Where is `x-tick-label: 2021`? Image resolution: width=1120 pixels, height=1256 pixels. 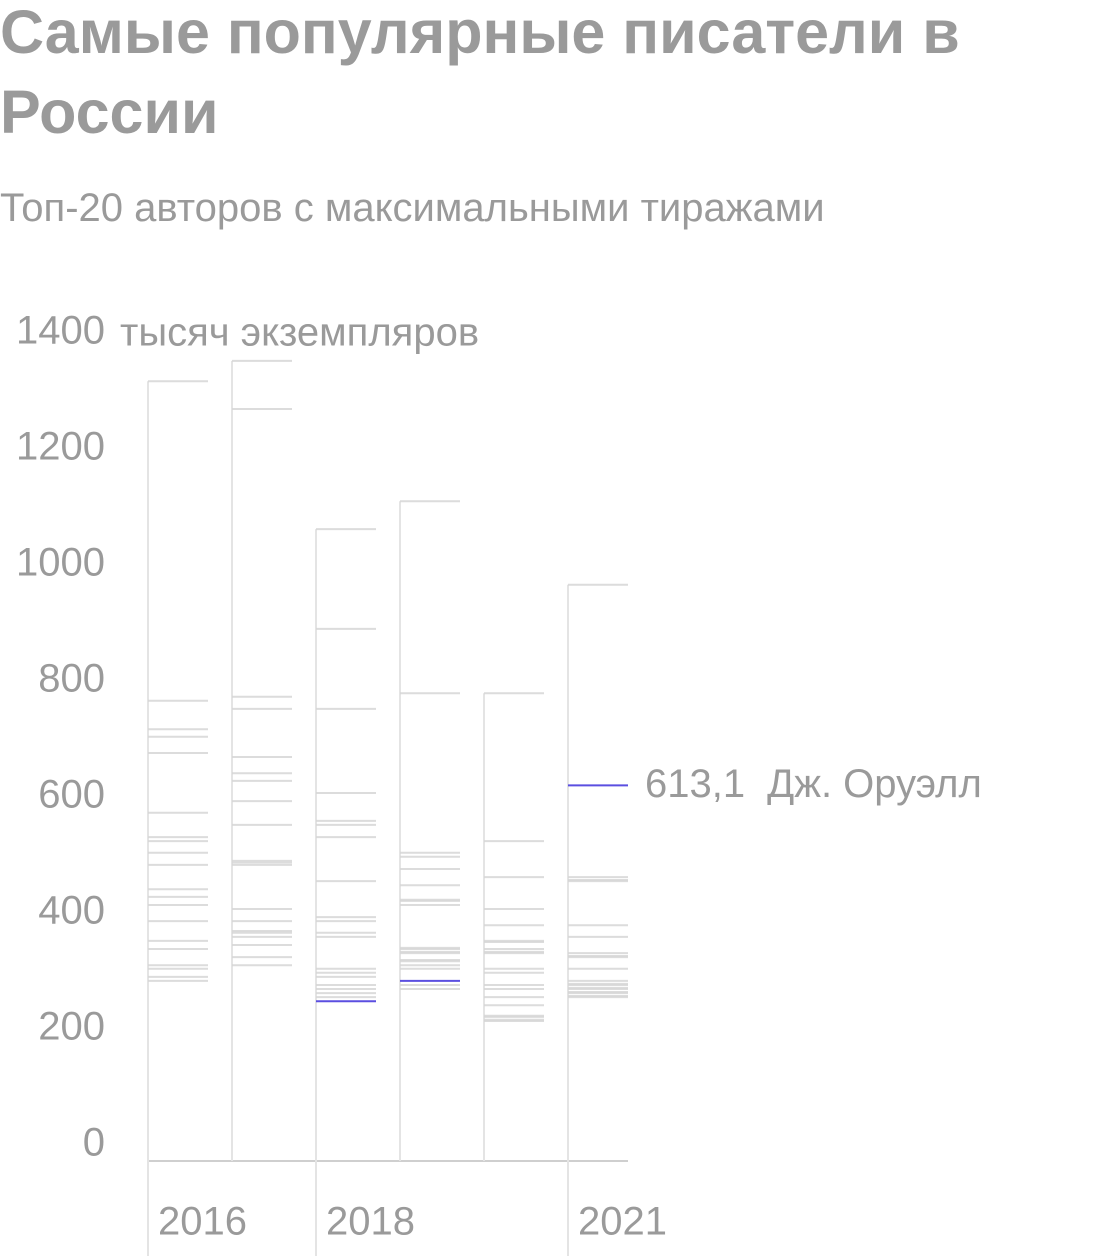
x-tick-label: 2021 is located at coordinates (622, 1222).